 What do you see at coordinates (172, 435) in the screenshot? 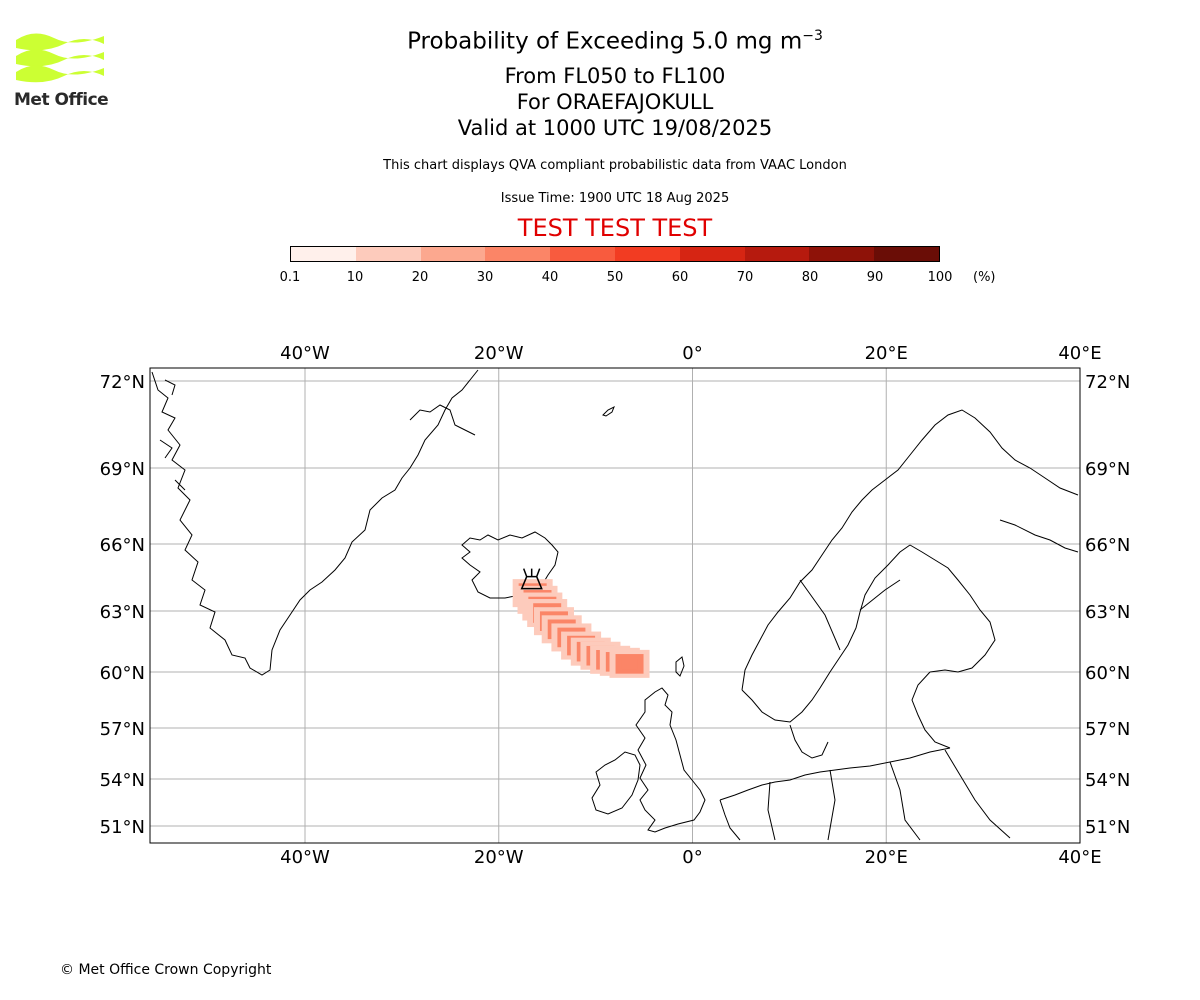
I see `greenland-west-islands` at bounding box center [172, 435].